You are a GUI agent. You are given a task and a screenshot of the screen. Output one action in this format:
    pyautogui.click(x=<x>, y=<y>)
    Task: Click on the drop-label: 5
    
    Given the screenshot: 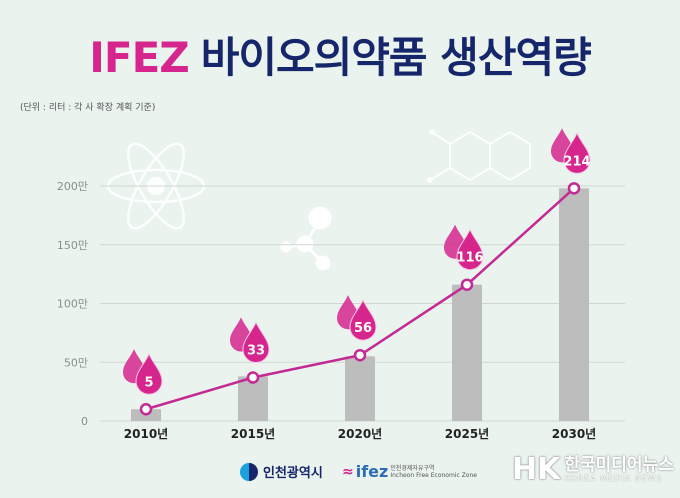 What is the action you would take?
    pyautogui.click(x=143, y=372)
    